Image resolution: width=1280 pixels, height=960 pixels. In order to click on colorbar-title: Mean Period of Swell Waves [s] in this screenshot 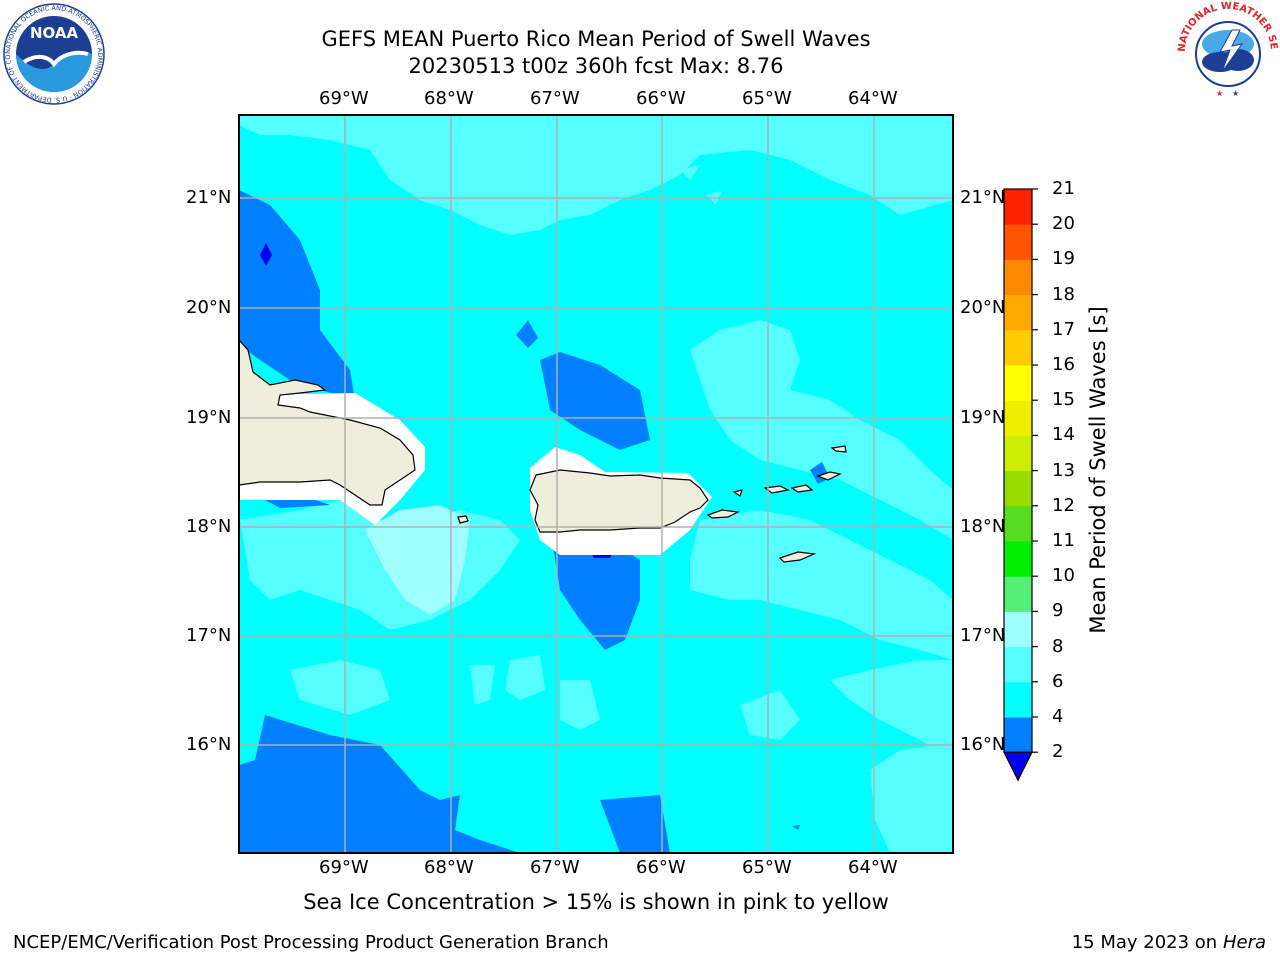, I will do `click(1098, 470)`.